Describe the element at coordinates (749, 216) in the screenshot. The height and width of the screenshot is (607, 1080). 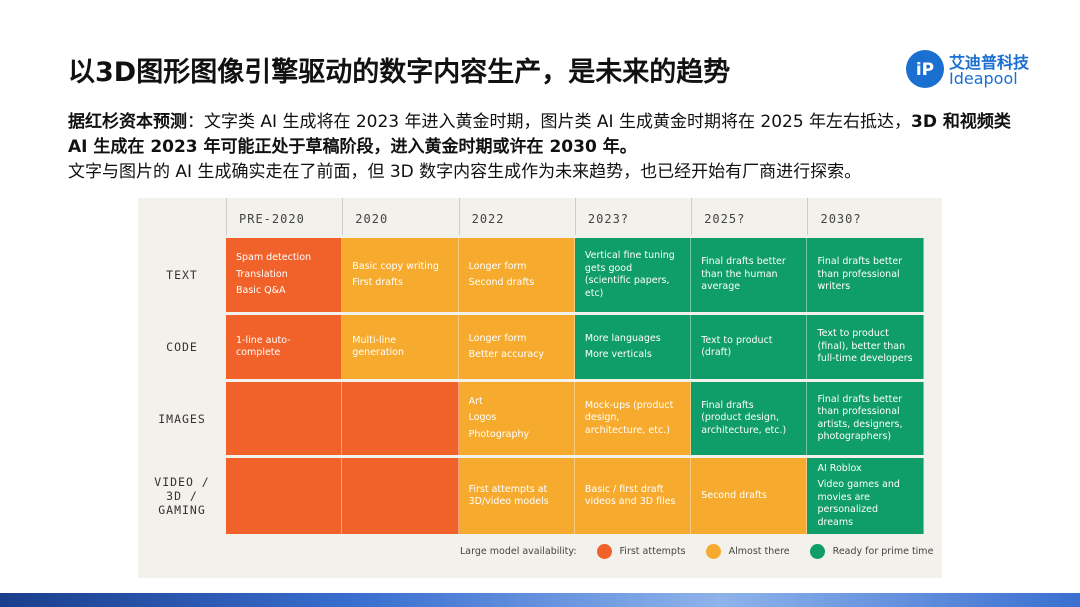
I see `column-header: 2025?` at that location.